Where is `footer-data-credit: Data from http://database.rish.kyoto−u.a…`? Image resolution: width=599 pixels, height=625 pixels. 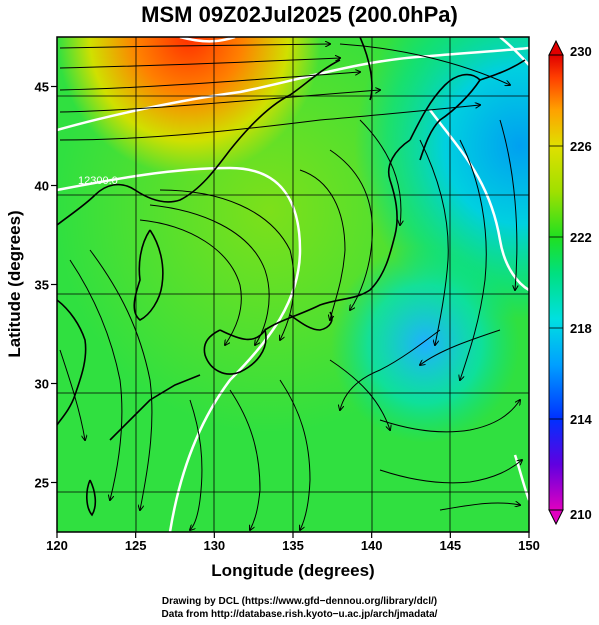
footer-data-credit: Data from http://database.rish.kyoto−u.a… is located at coordinates (299, 614).